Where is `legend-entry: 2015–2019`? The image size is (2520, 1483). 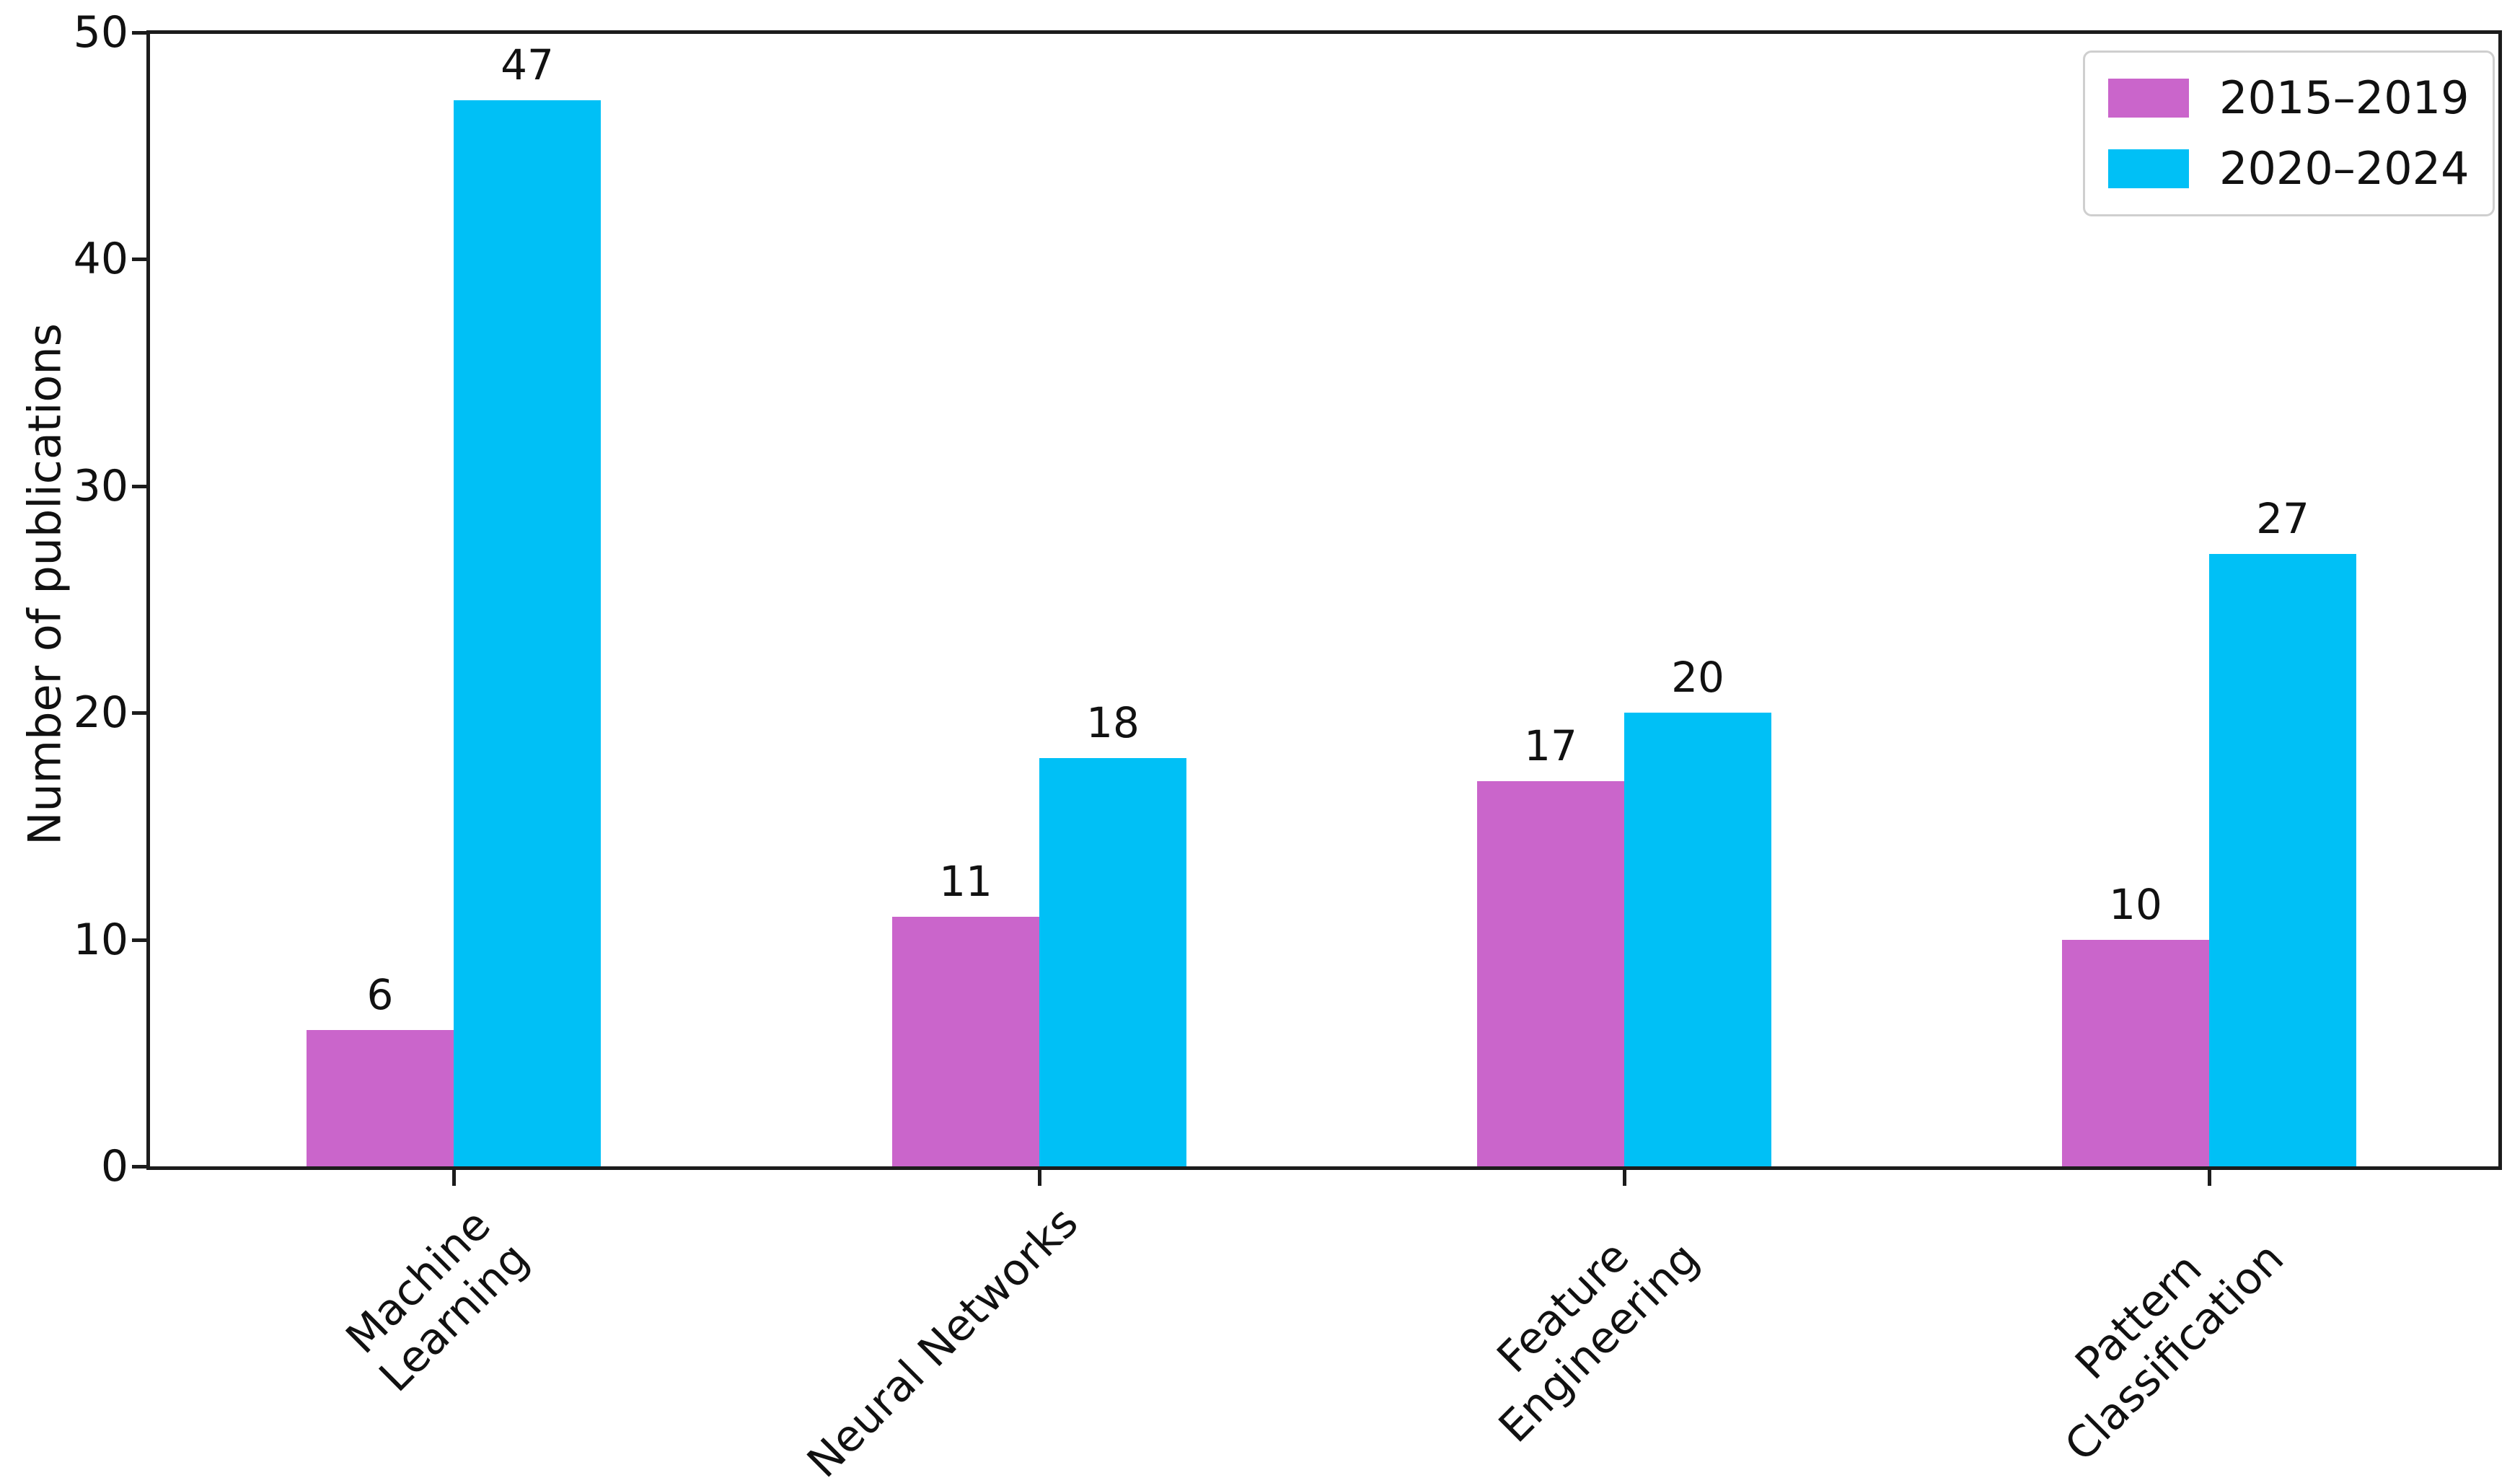 legend-entry: 2015–2019 is located at coordinates (2289, 98).